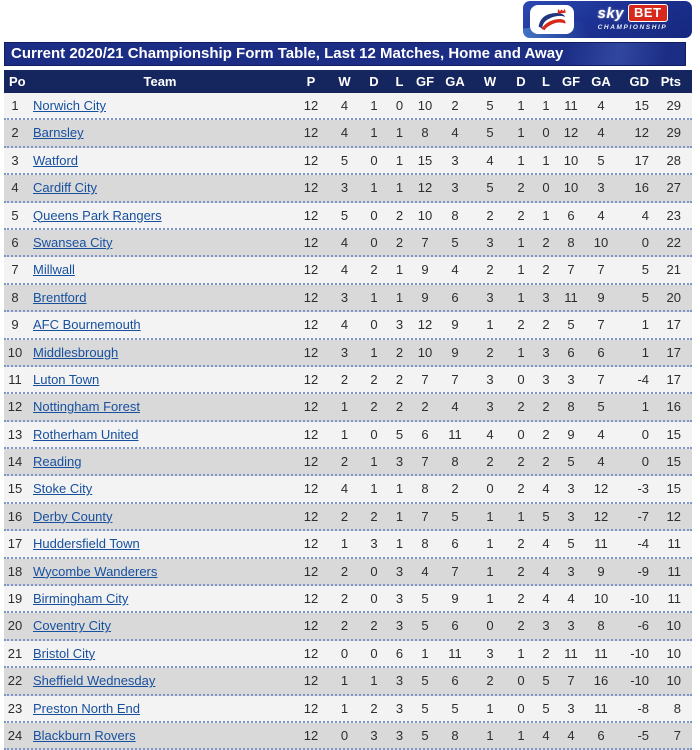 This screenshot has width=700, height=750. What do you see at coordinates (455, 242) in the screenshot?
I see `home-ga-cell: 5` at bounding box center [455, 242].